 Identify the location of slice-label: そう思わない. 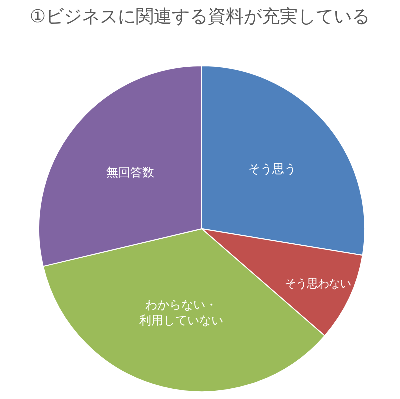
(317, 283).